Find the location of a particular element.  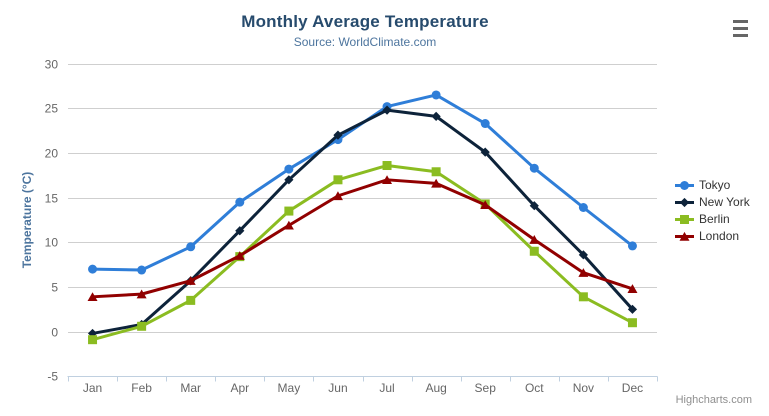

legend-item-tokyo: Tokyo is located at coordinates (712, 185).